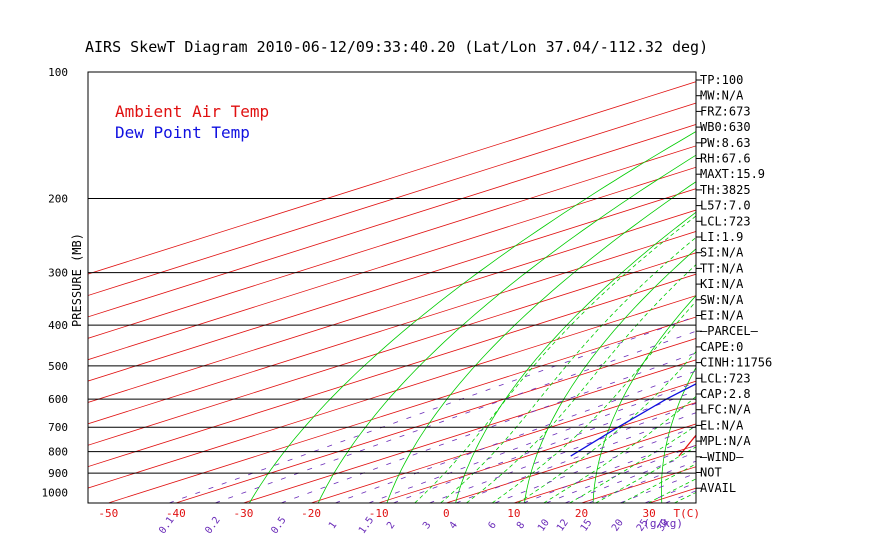 This screenshot has height=560, width=870. What do you see at coordinates (563, 525) in the screenshot?
I see `mixing-ratio-label: 12` at bounding box center [563, 525].